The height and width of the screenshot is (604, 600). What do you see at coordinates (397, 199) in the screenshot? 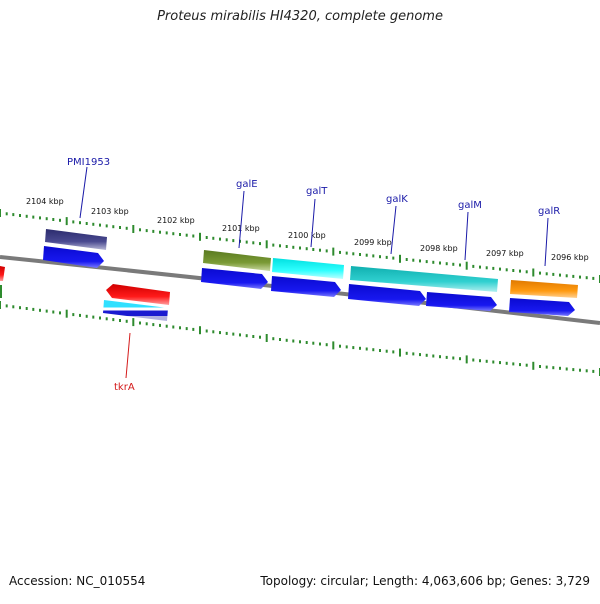
I see `gene-label-galk: galK` at bounding box center [397, 199].